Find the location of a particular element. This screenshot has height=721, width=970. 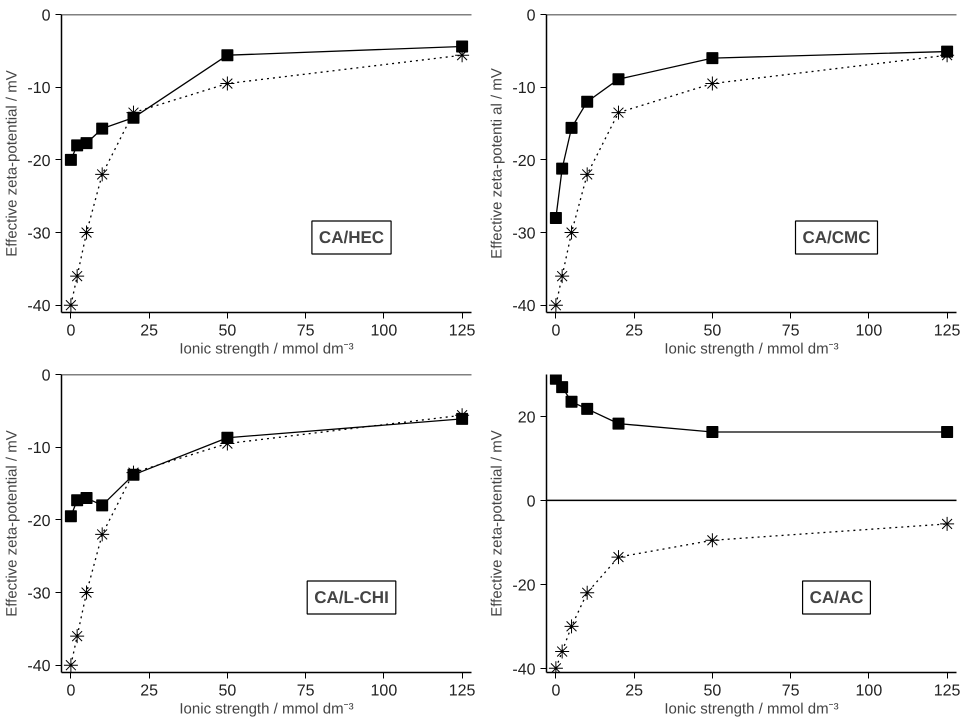

annotation: CA/L-CHI is located at coordinates (351, 597).